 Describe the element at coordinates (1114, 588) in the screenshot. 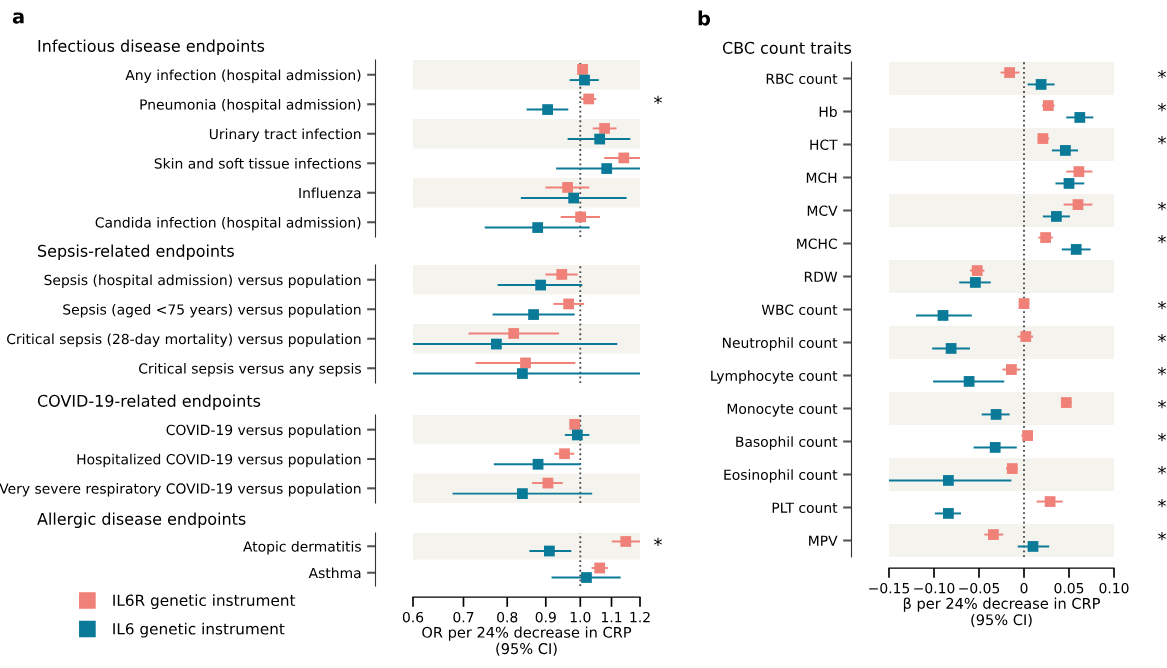

I see `x-tick-label: 0.10` at that location.